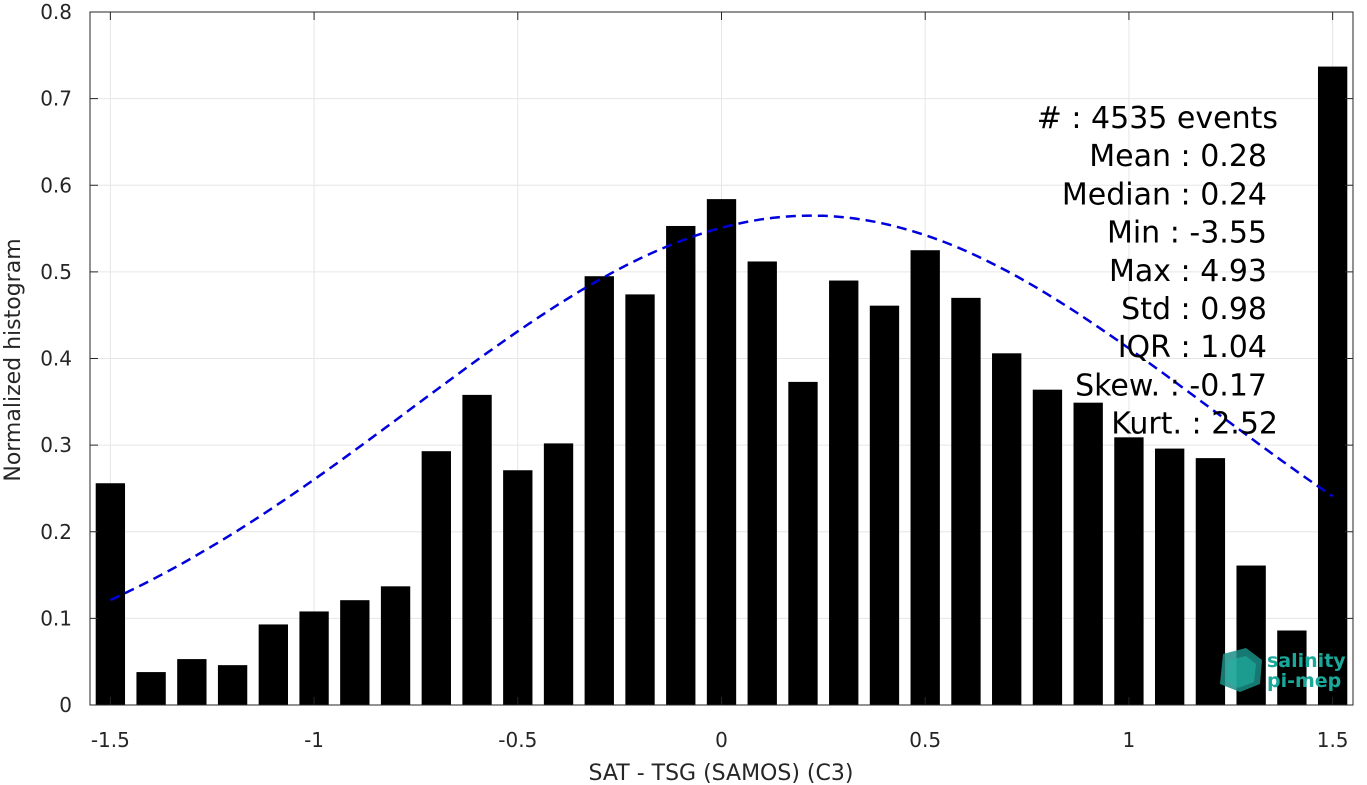 The width and height of the screenshot is (1367, 785). I want to click on logo-line2: pi-mep, so click(1304, 681).